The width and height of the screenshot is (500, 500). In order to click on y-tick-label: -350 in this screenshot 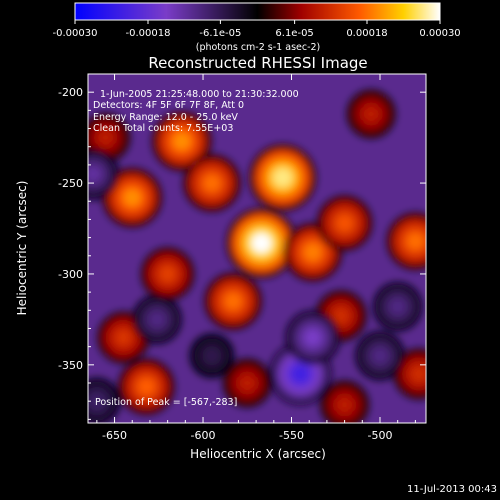, I will do `click(70, 365)`.